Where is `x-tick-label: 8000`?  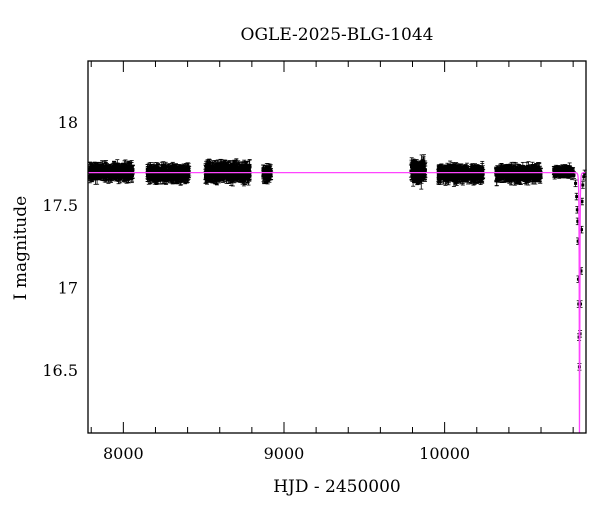
x-tick-label: 8000 is located at coordinates (123, 453).